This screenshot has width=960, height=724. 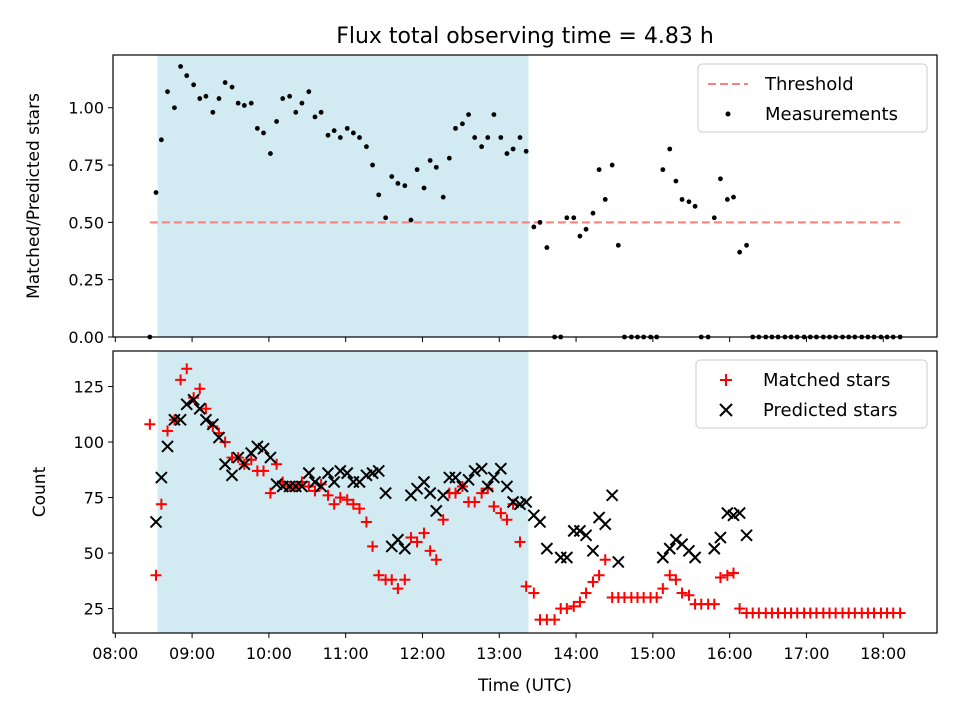 What do you see at coordinates (34, 196) in the screenshot?
I see `top-y-axis-label: Matched/Predicted stars` at bounding box center [34, 196].